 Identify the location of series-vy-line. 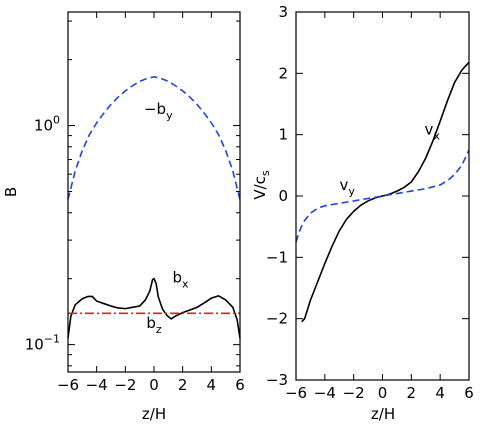
(382, 196).